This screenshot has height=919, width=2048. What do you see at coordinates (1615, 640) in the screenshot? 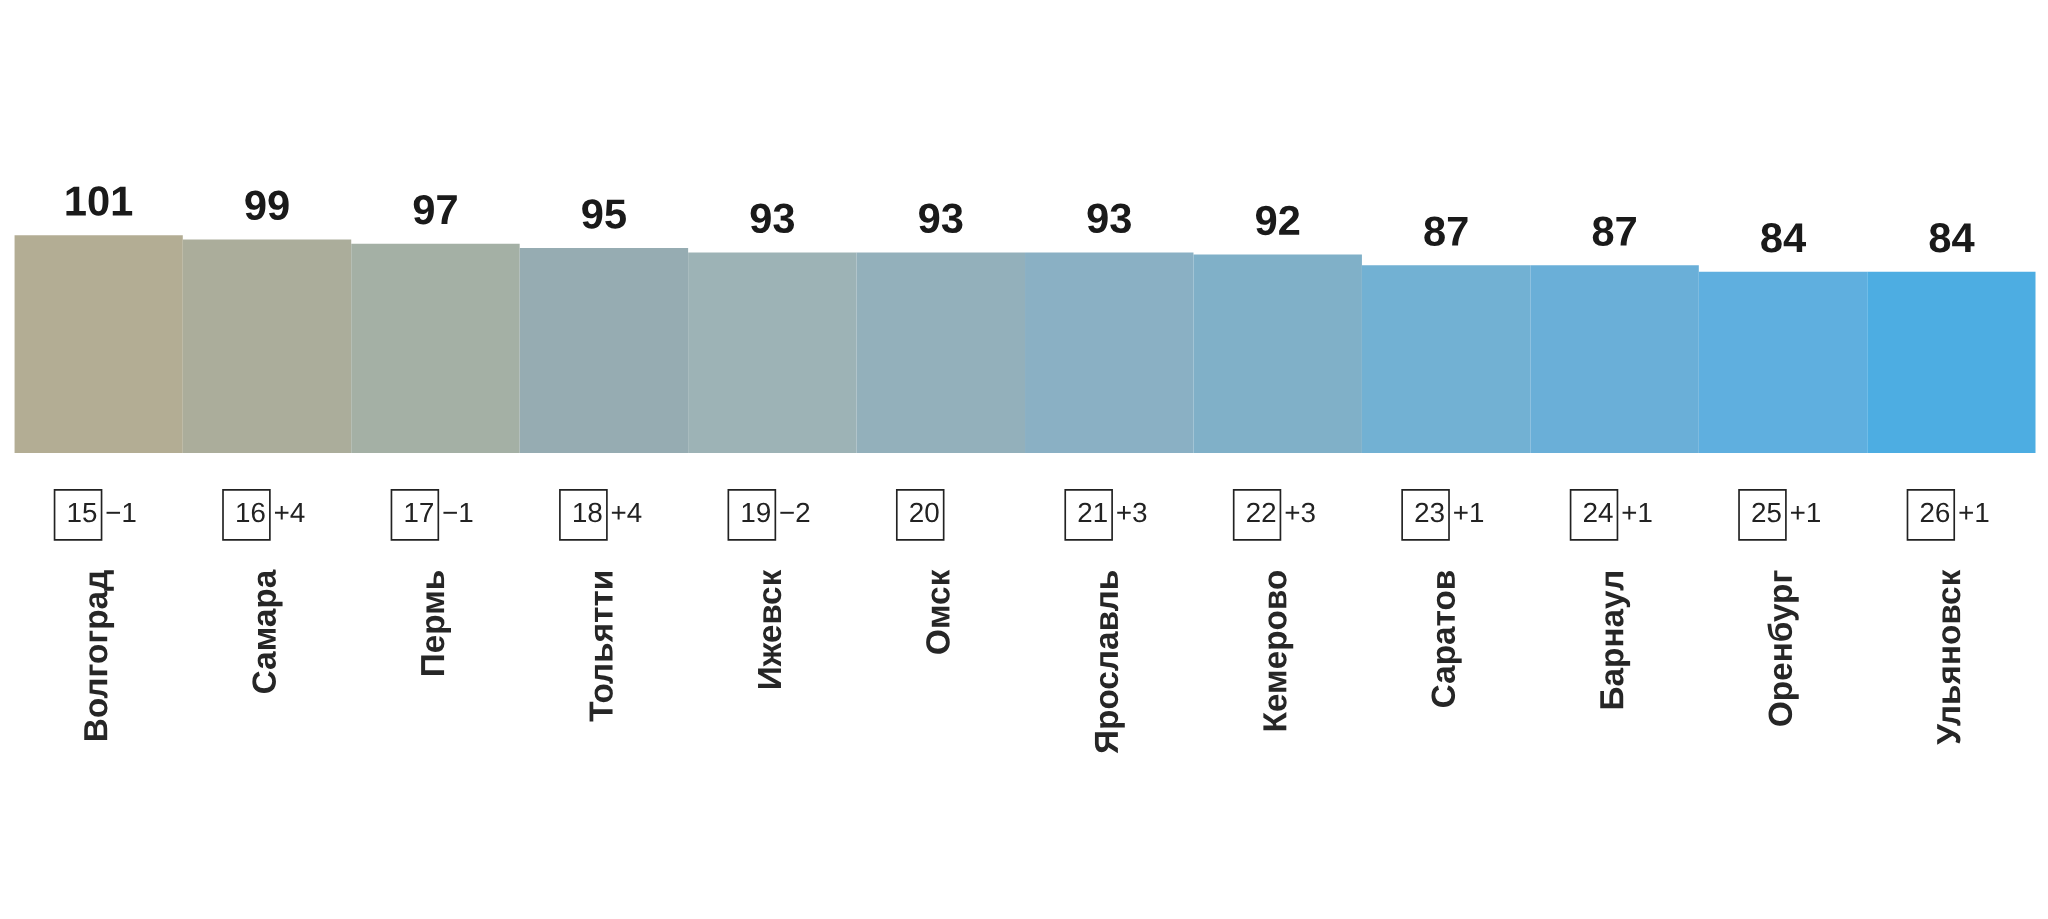
I see `x-tick-label: Барнаул` at bounding box center [1615, 640].